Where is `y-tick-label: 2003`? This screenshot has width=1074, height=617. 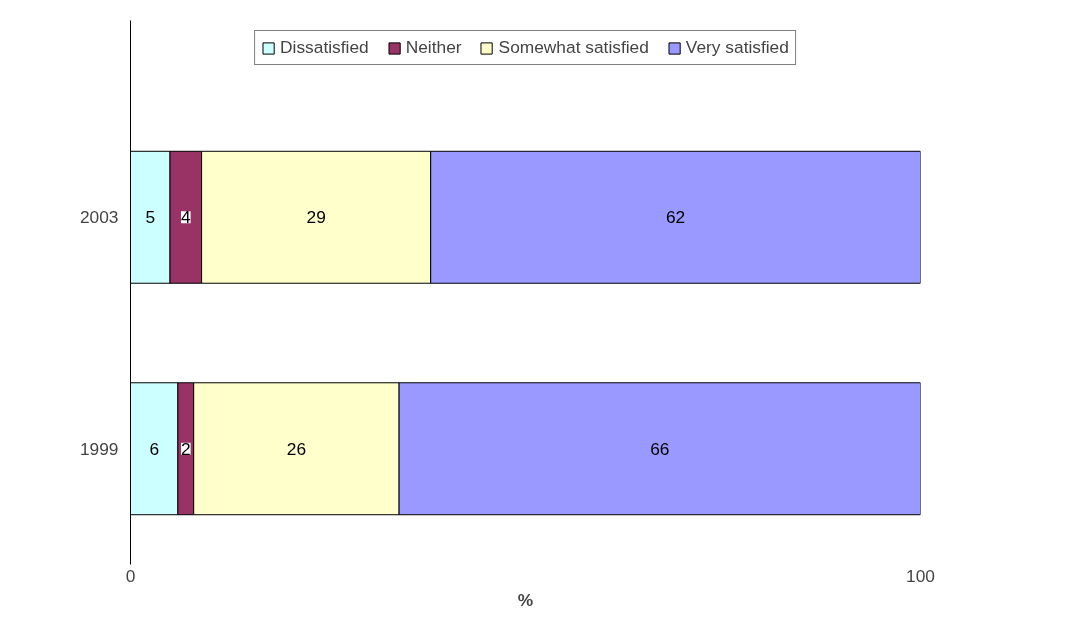
y-tick-label: 2003 is located at coordinates (99, 217).